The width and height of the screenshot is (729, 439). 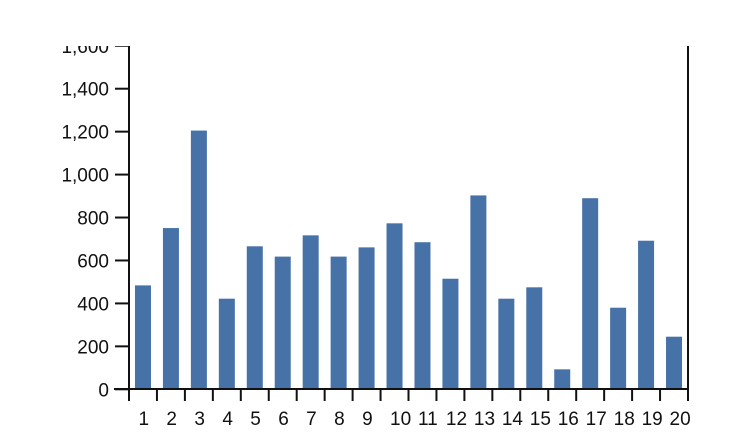 I want to click on x-tick-label: 6, so click(x=283, y=419).